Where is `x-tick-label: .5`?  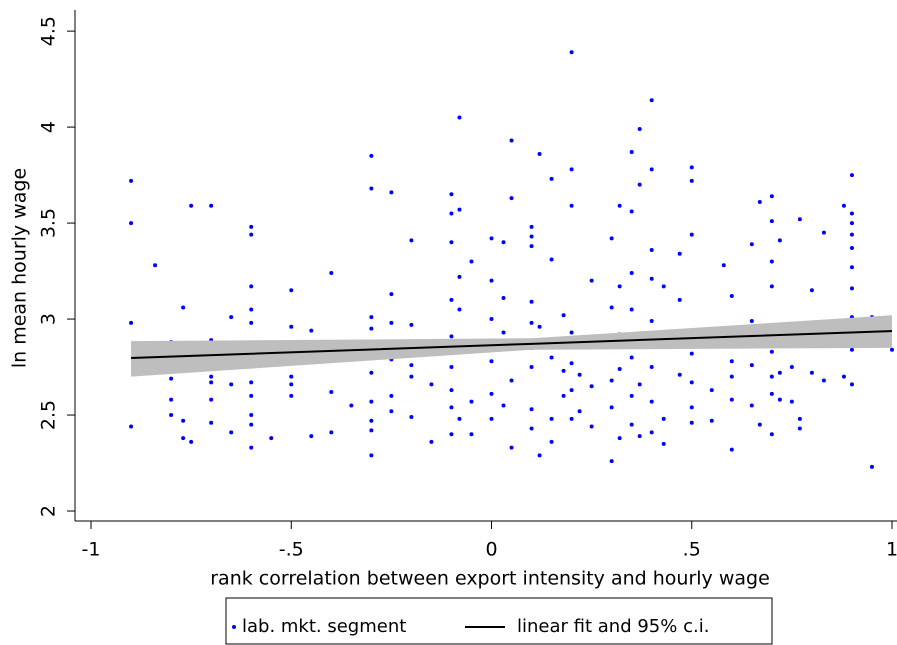 x-tick-label: .5 is located at coordinates (692, 550).